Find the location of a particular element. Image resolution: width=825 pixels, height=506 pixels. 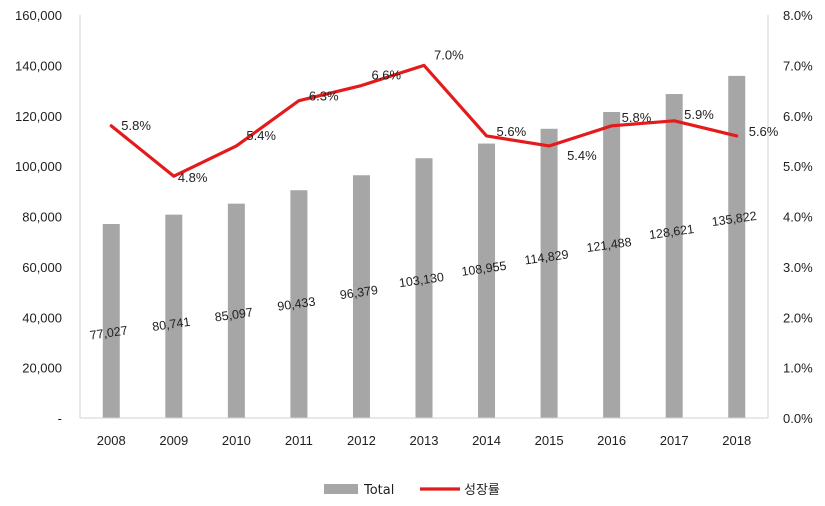

legend: Total 성장률 is located at coordinates (412, 490).